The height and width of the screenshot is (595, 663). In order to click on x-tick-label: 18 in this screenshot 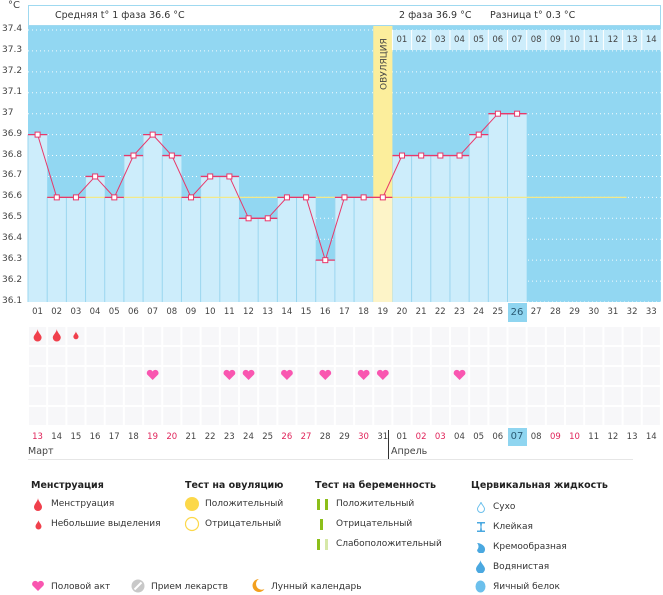, I will do `click(363, 312)`.